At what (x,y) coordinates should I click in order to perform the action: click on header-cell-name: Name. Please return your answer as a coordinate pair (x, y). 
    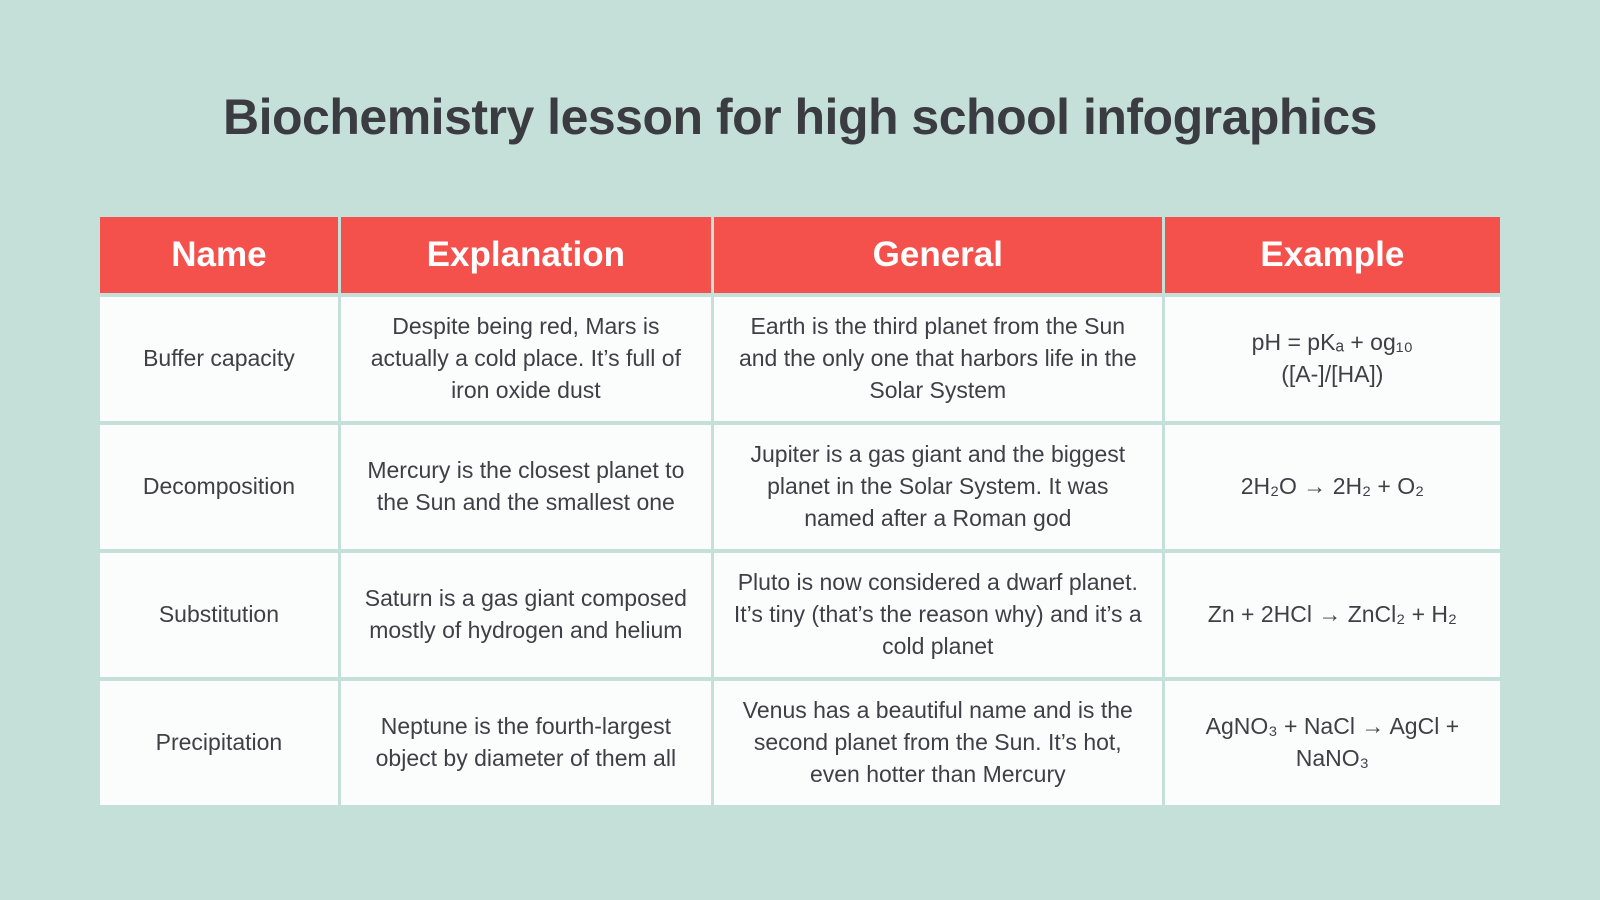
    Looking at the image, I should click on (219, 255).